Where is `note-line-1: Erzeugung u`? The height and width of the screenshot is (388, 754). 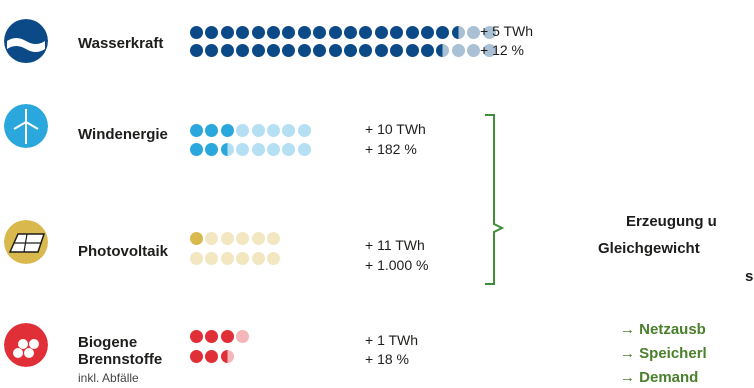 note-line-1: Erzeugung u is located at coordinates (671, 221).